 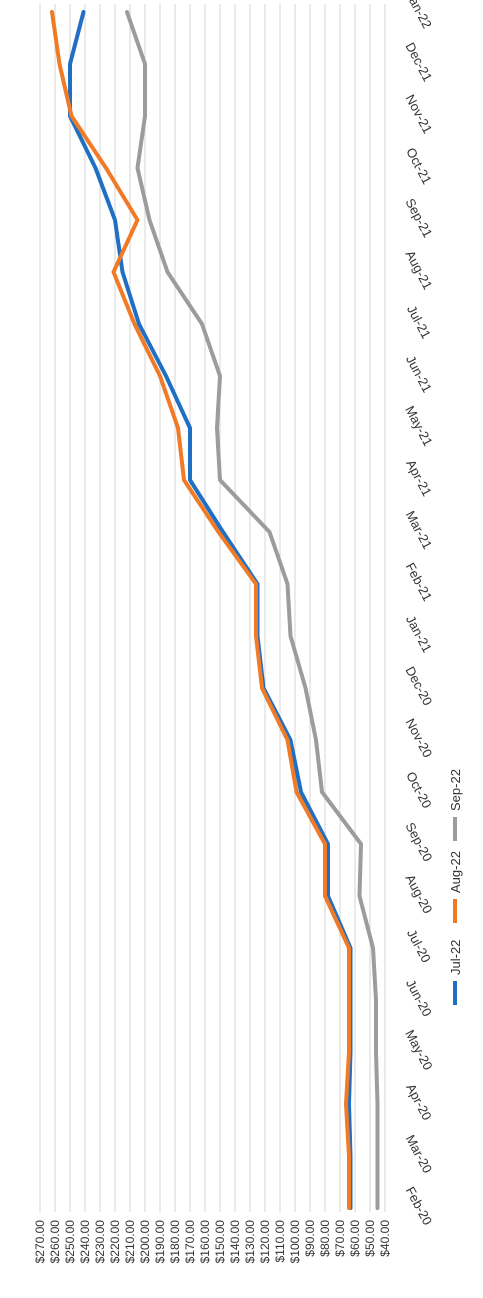 What do you see at coordinates (419, 165) in the screenshot?
I see `x-tick-label: Oct-21` at bounding box center [419, 165].